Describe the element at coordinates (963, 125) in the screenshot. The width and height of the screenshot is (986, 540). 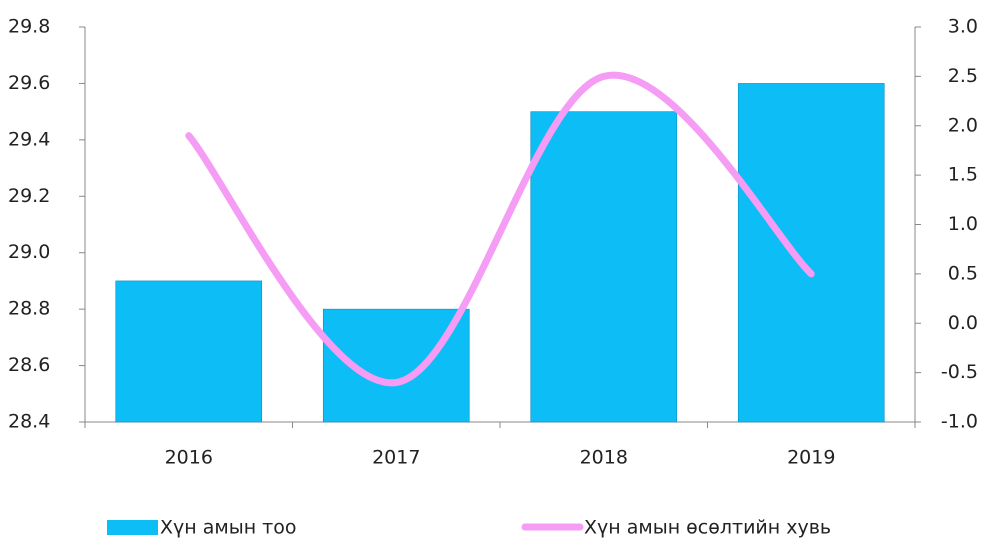
I see `y2-tick-label: 2.0` at that location.